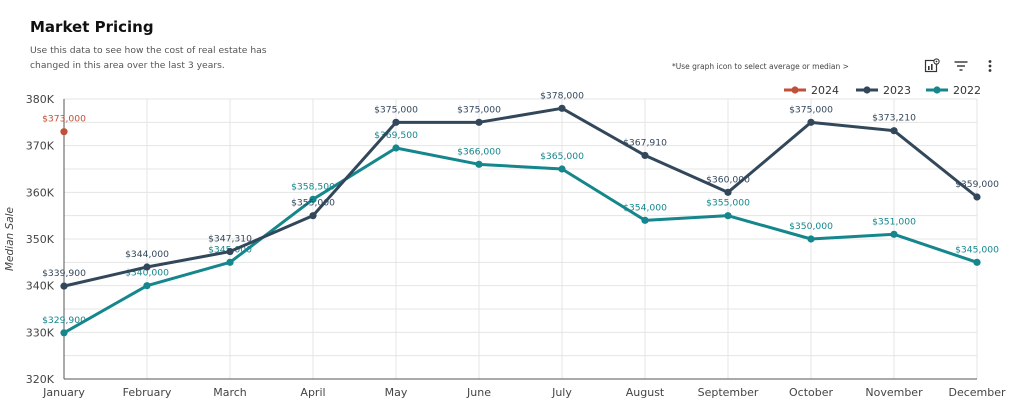 This screenshot has height=411, width=1024. Describe the element at coordinates (728, 392) in the screenshot. I see `x-tick-label: September` at that location.